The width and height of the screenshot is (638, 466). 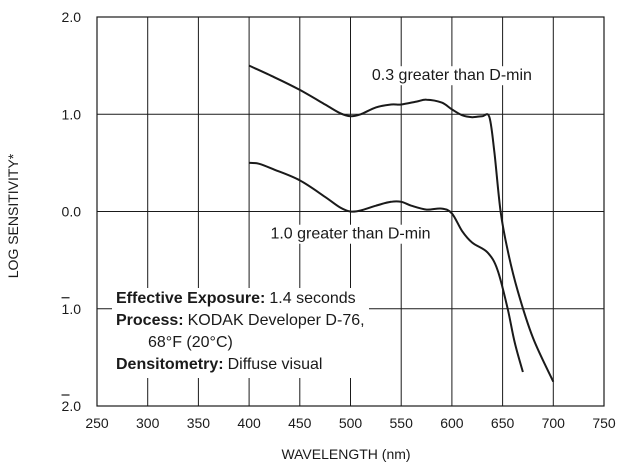 I want to click on y-tick-1: 1.0, so click(x=72, y=114).